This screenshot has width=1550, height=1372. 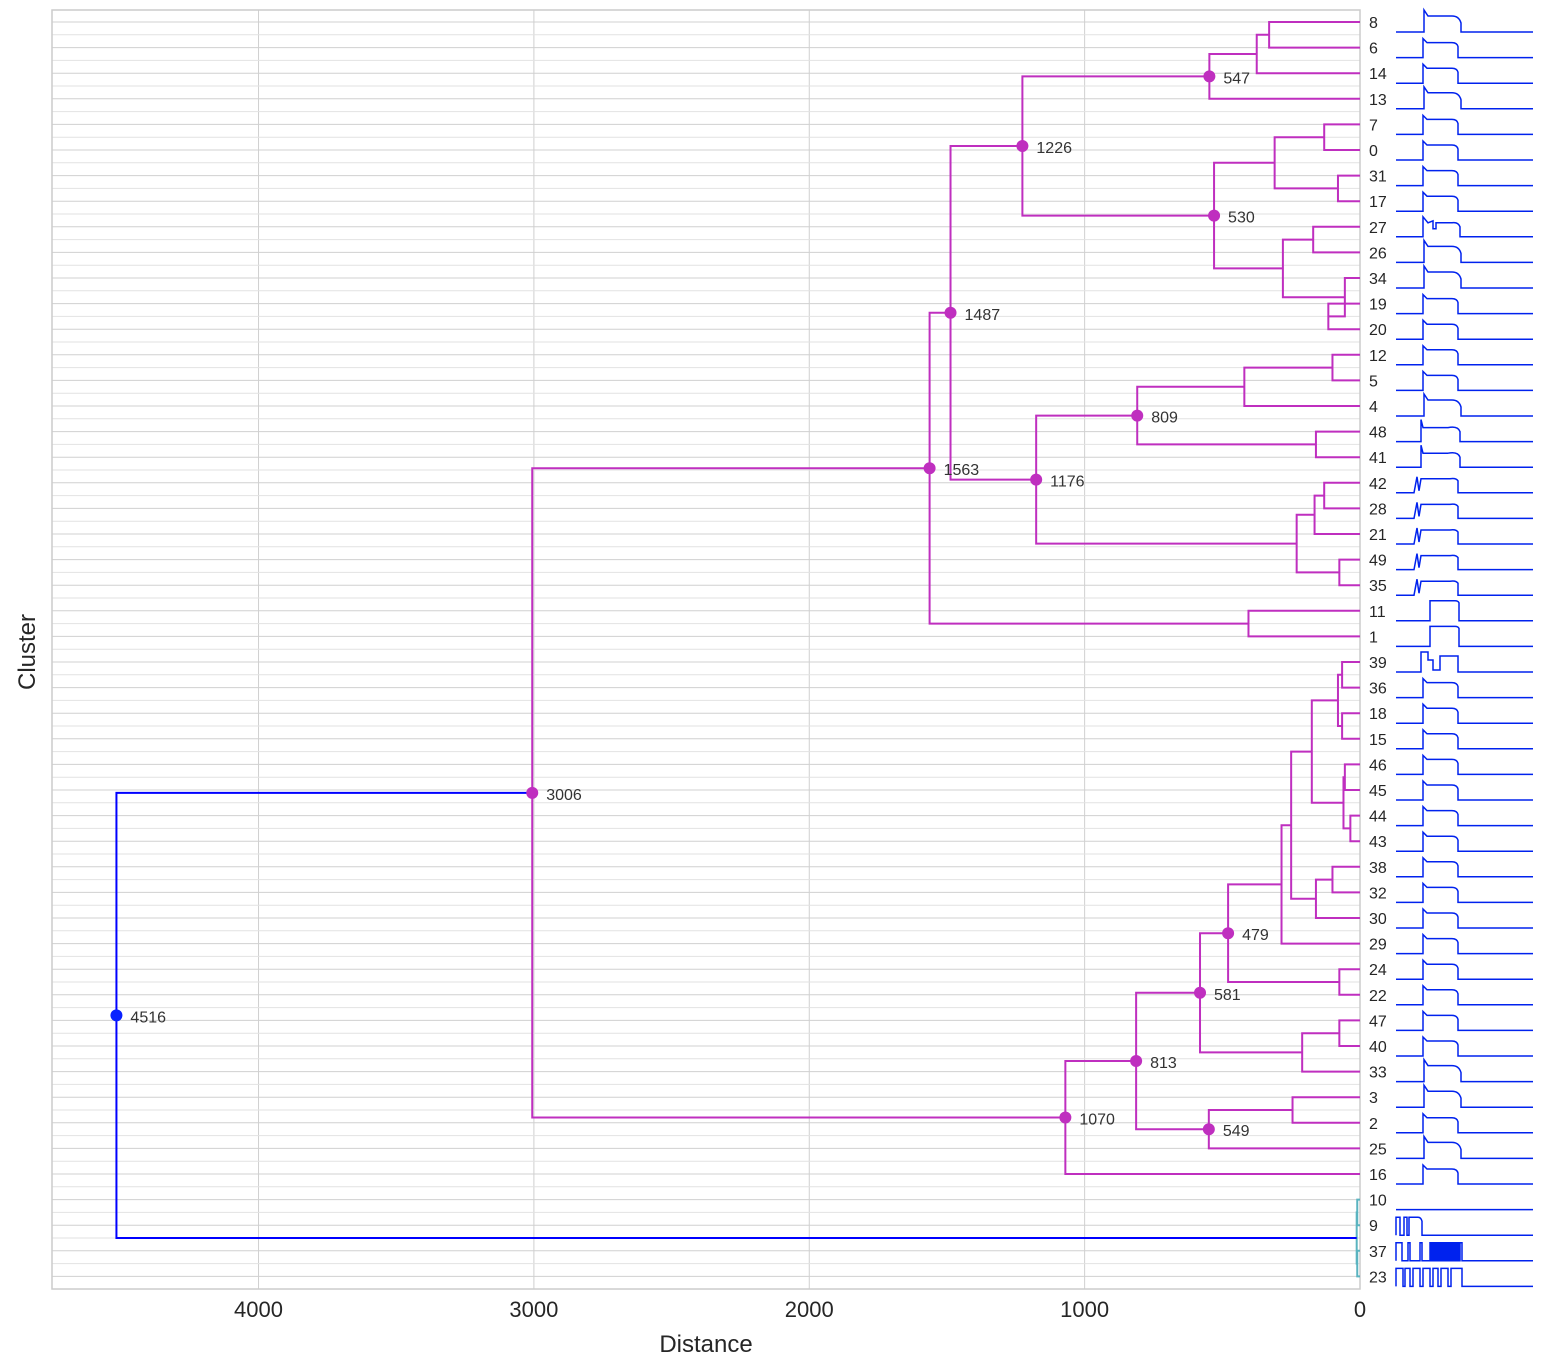 I want to click on node-label-1487: 1487, so click(x=983, y=315).